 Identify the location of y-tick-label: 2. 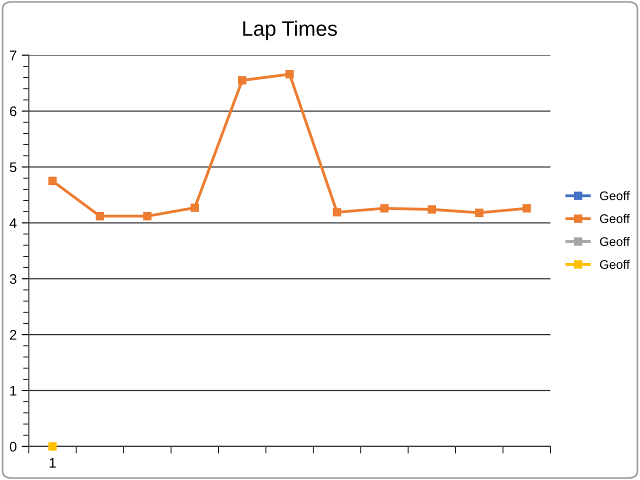
(13, 335).